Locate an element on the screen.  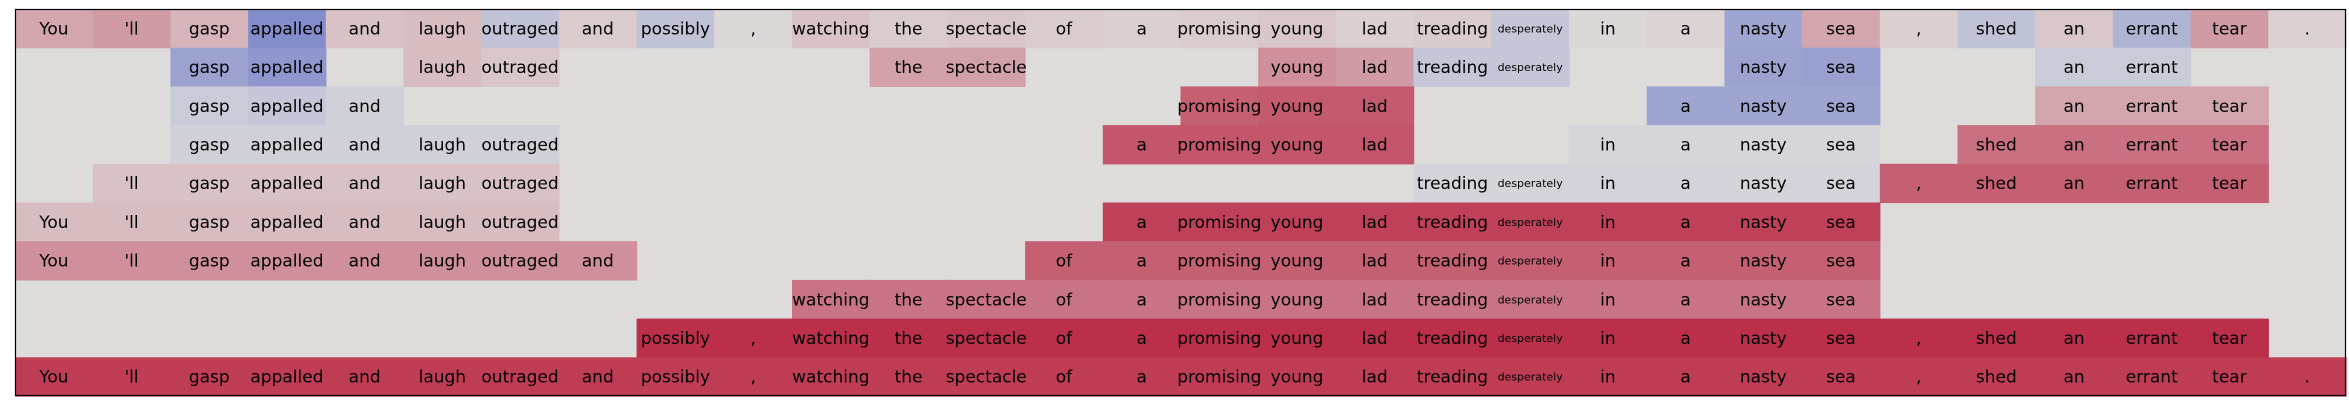
token-label: spectacle is located at coordinates (986, 68).